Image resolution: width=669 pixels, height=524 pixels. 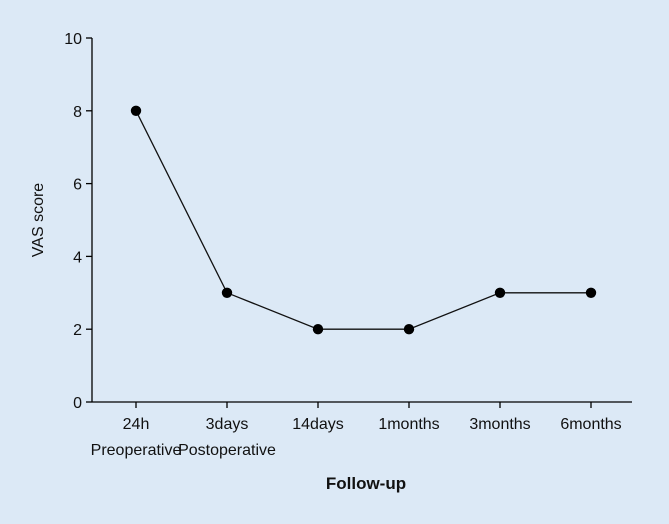 What do you see at coordinates (77, 403) in the screenshot?
I see `y-tick-label: 0` at bounding box center [77, 403].